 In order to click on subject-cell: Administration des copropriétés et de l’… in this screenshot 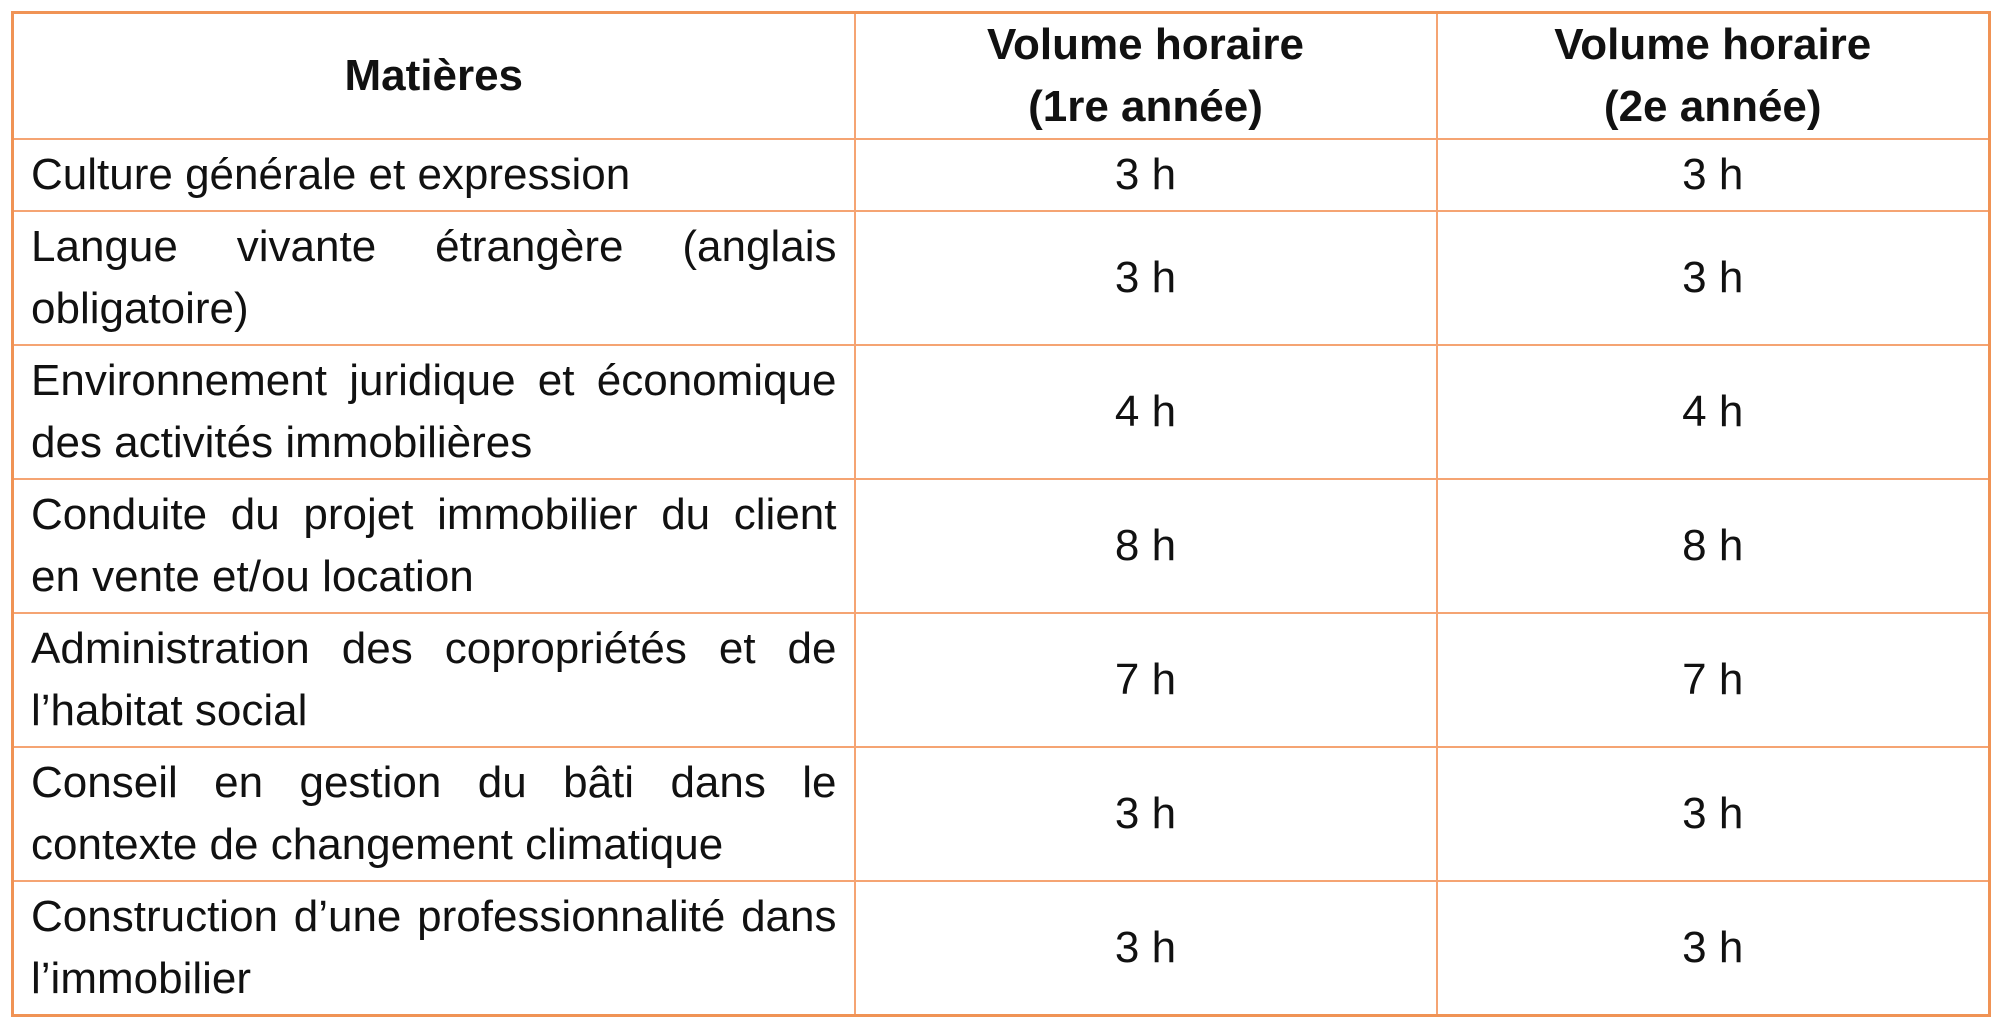, I will do `click(433, 680)`.